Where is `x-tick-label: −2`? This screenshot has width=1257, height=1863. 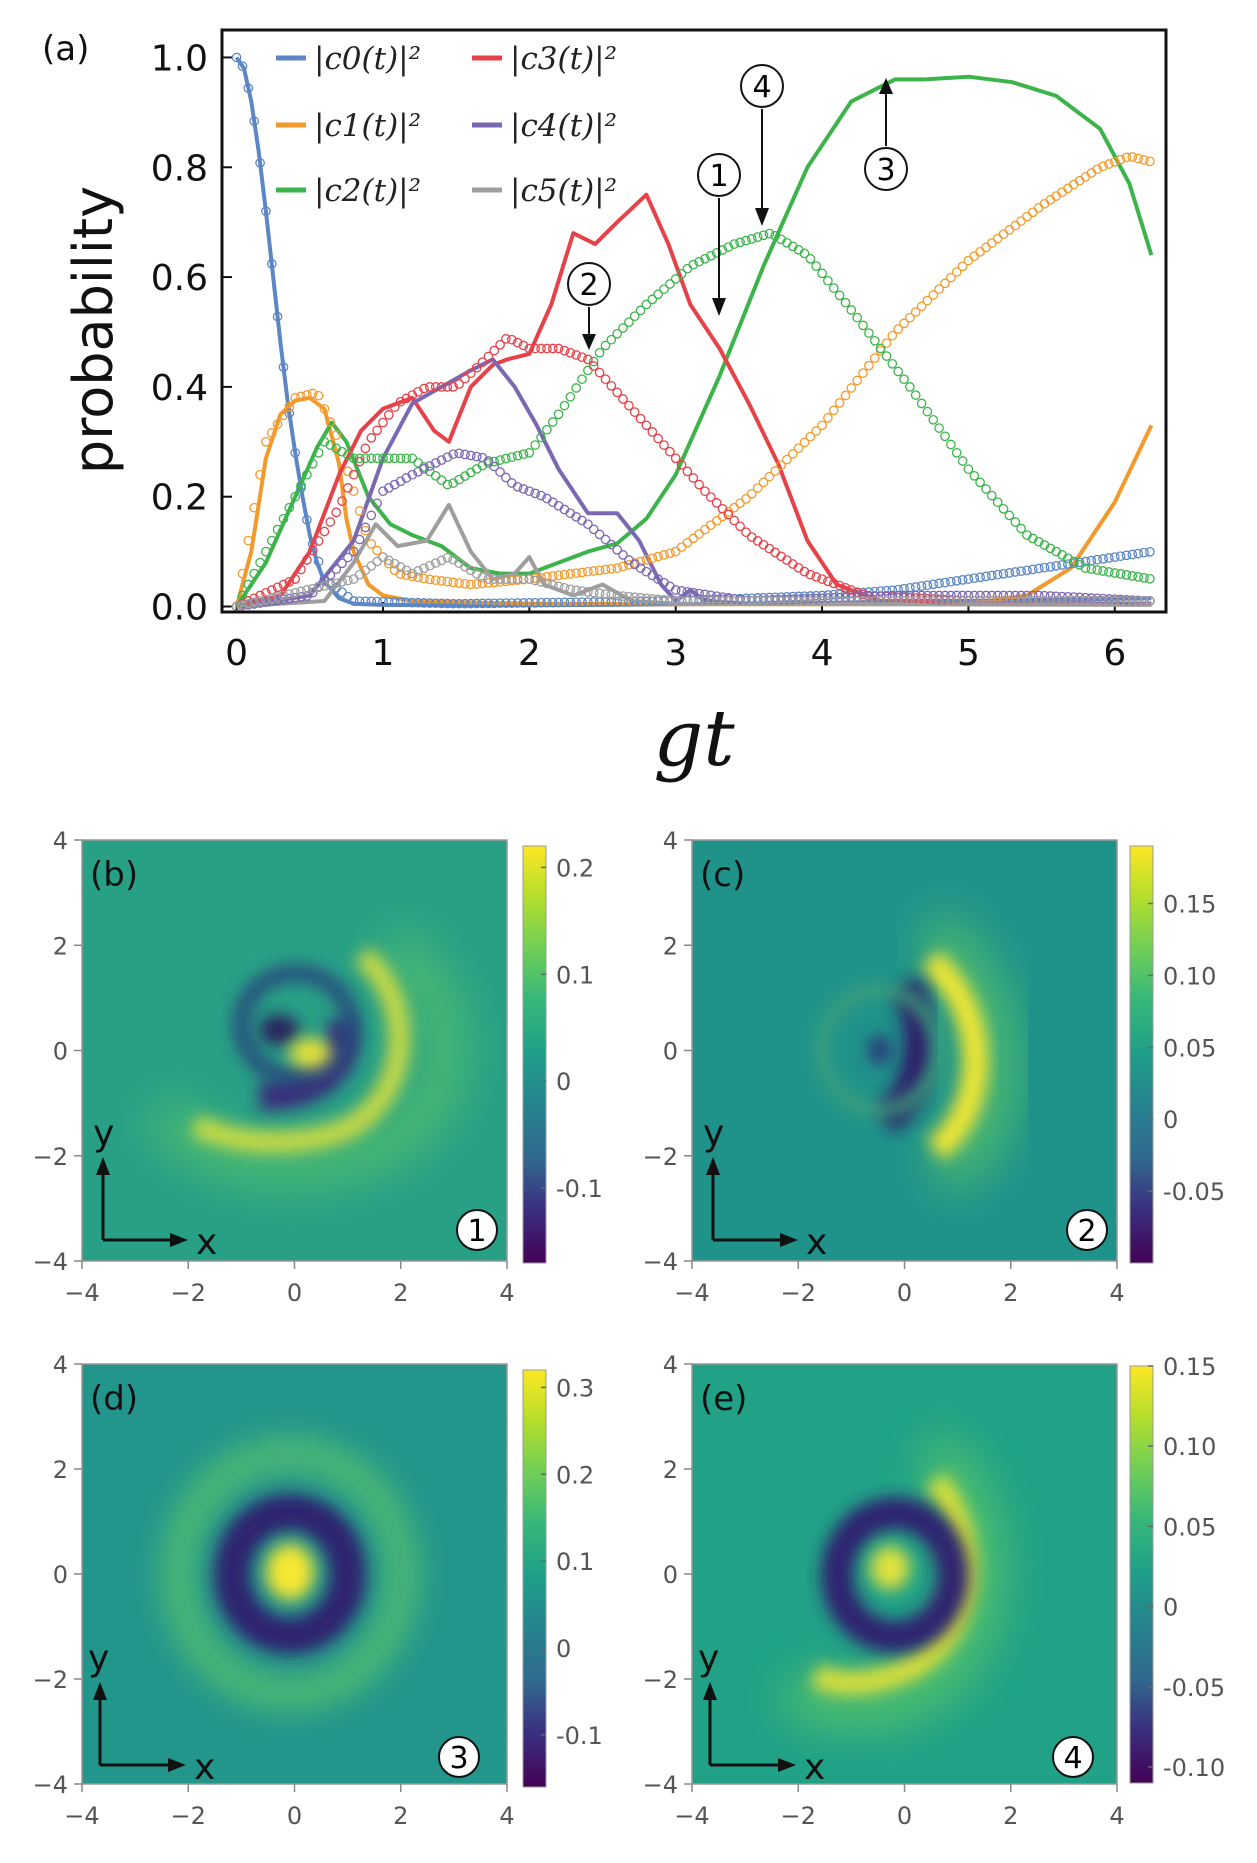
x-tick-label: −2 is located at coordinates (798, 1816).